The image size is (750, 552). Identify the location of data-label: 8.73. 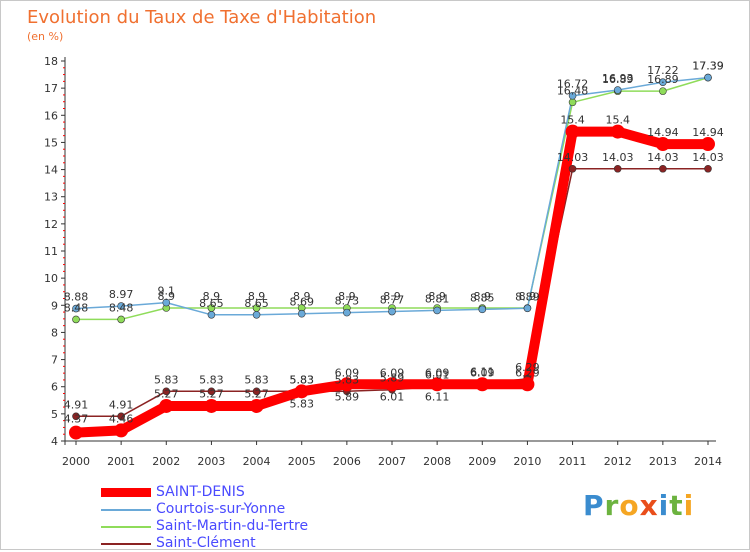
(347, 301).